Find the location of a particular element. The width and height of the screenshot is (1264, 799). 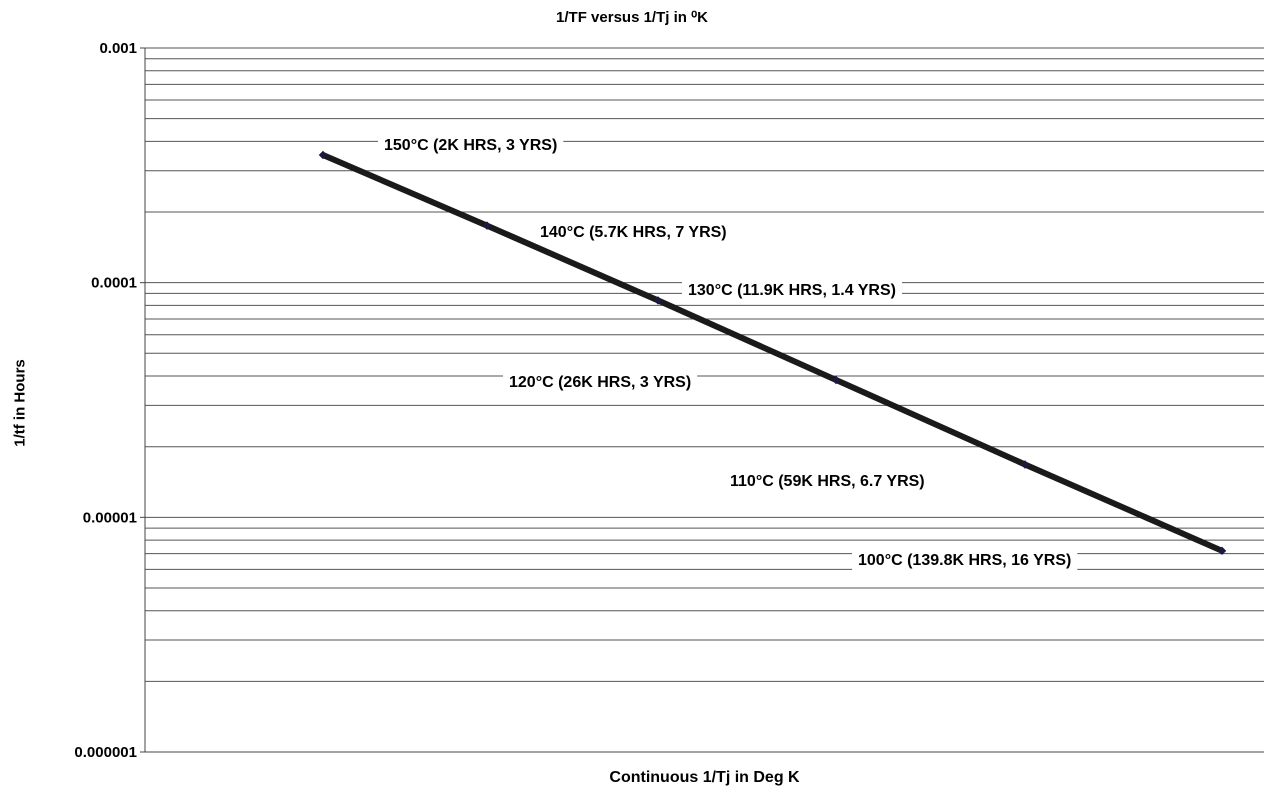

annotation-label: 100°C (139.8K HRS, 16 YRS) is located at coordinates (965, 560).